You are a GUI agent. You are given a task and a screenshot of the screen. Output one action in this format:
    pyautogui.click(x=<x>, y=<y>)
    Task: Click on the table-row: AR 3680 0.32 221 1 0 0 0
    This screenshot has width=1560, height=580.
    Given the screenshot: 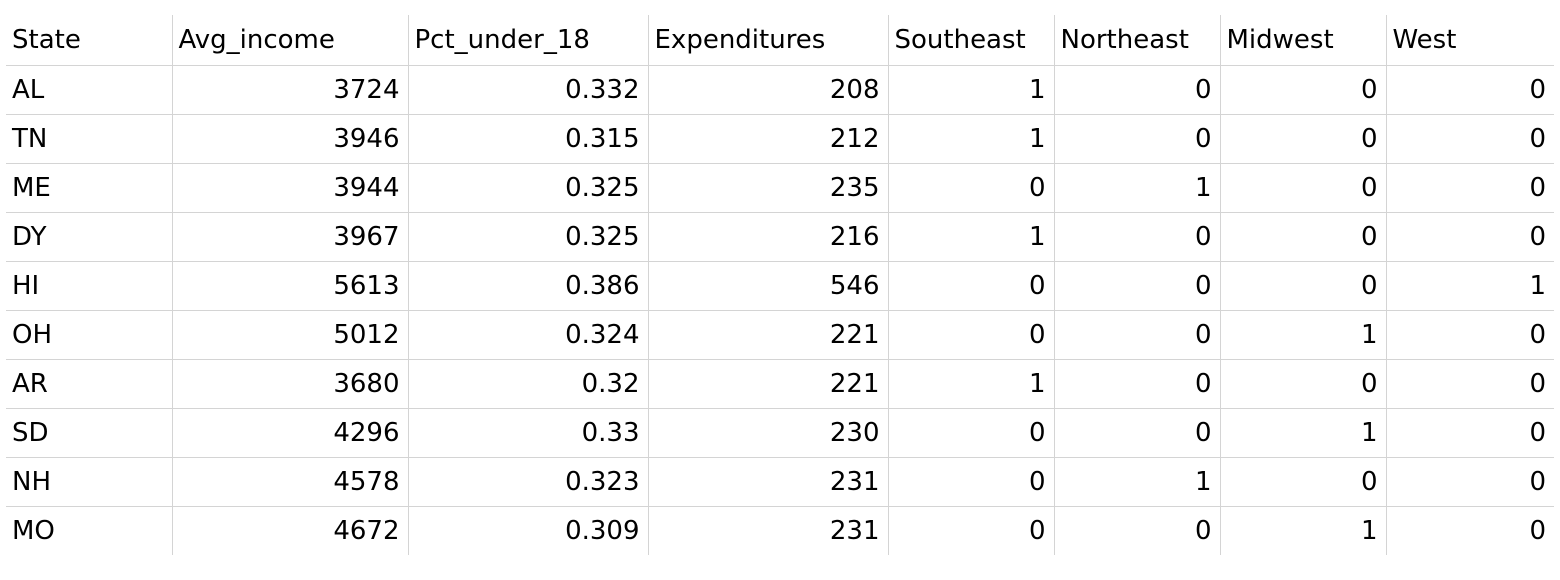 What is the action you would take?
    pyautogui.click(x=780, y=384)
    